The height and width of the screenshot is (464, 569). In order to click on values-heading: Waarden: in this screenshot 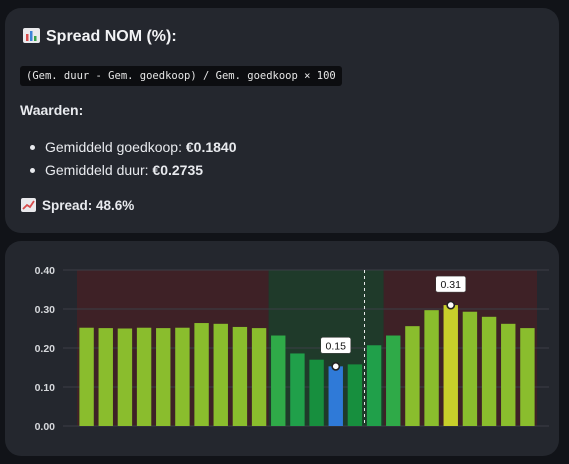, I will do `click(52, 110)`.